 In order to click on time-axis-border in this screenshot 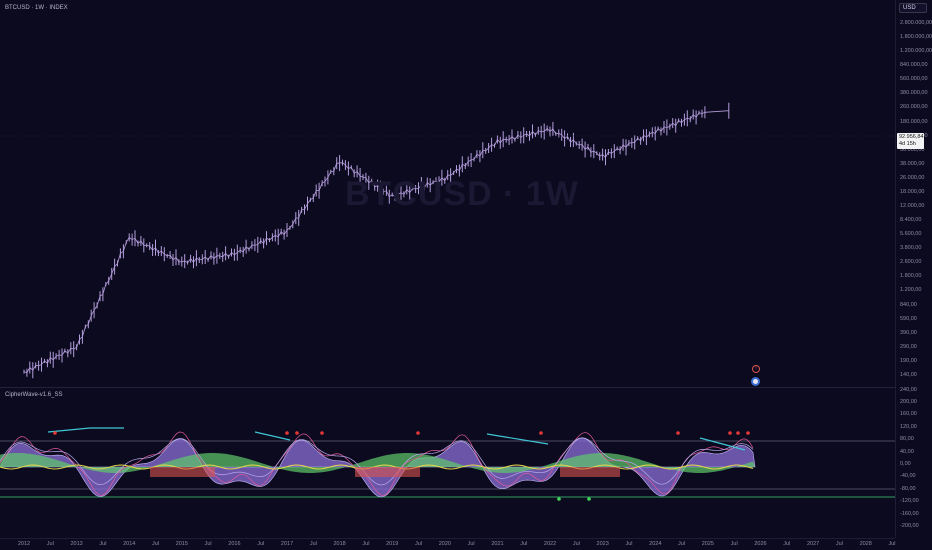, I will do `click(447, 538)`.